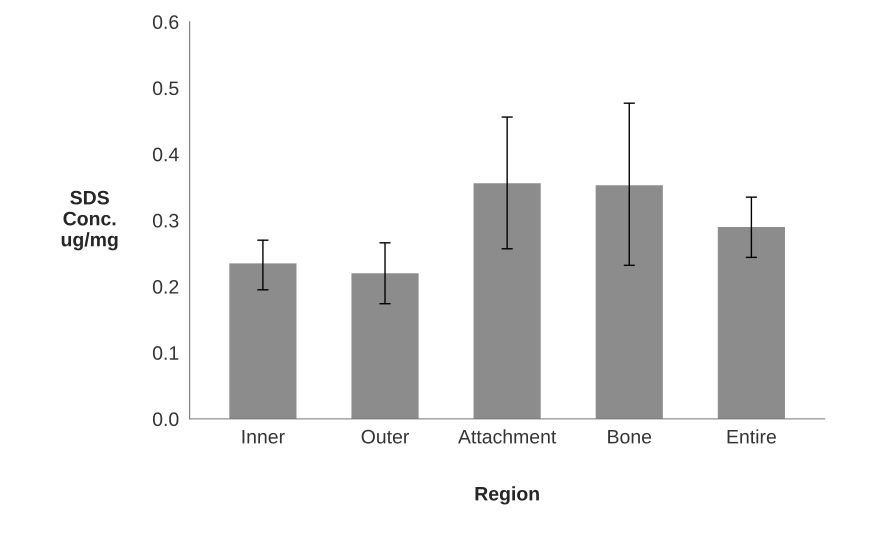  What do you see at coordinates (165, 155) in the screenshot?
I see `y-tick-label: 0.4` at bounding box center [165, 155].